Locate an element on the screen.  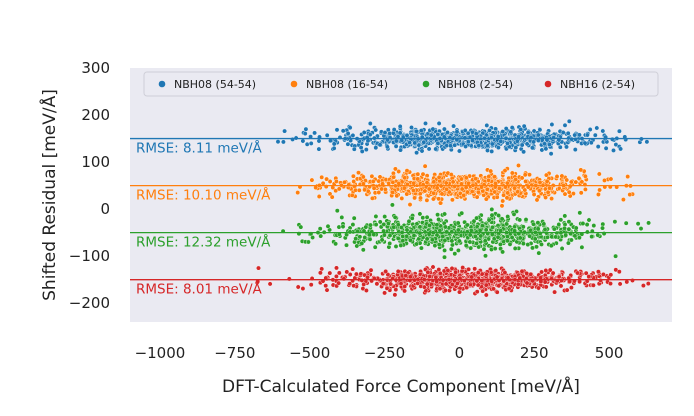
legend-label-0: NBH08 (54-54) is located at coordinates (215, 84).